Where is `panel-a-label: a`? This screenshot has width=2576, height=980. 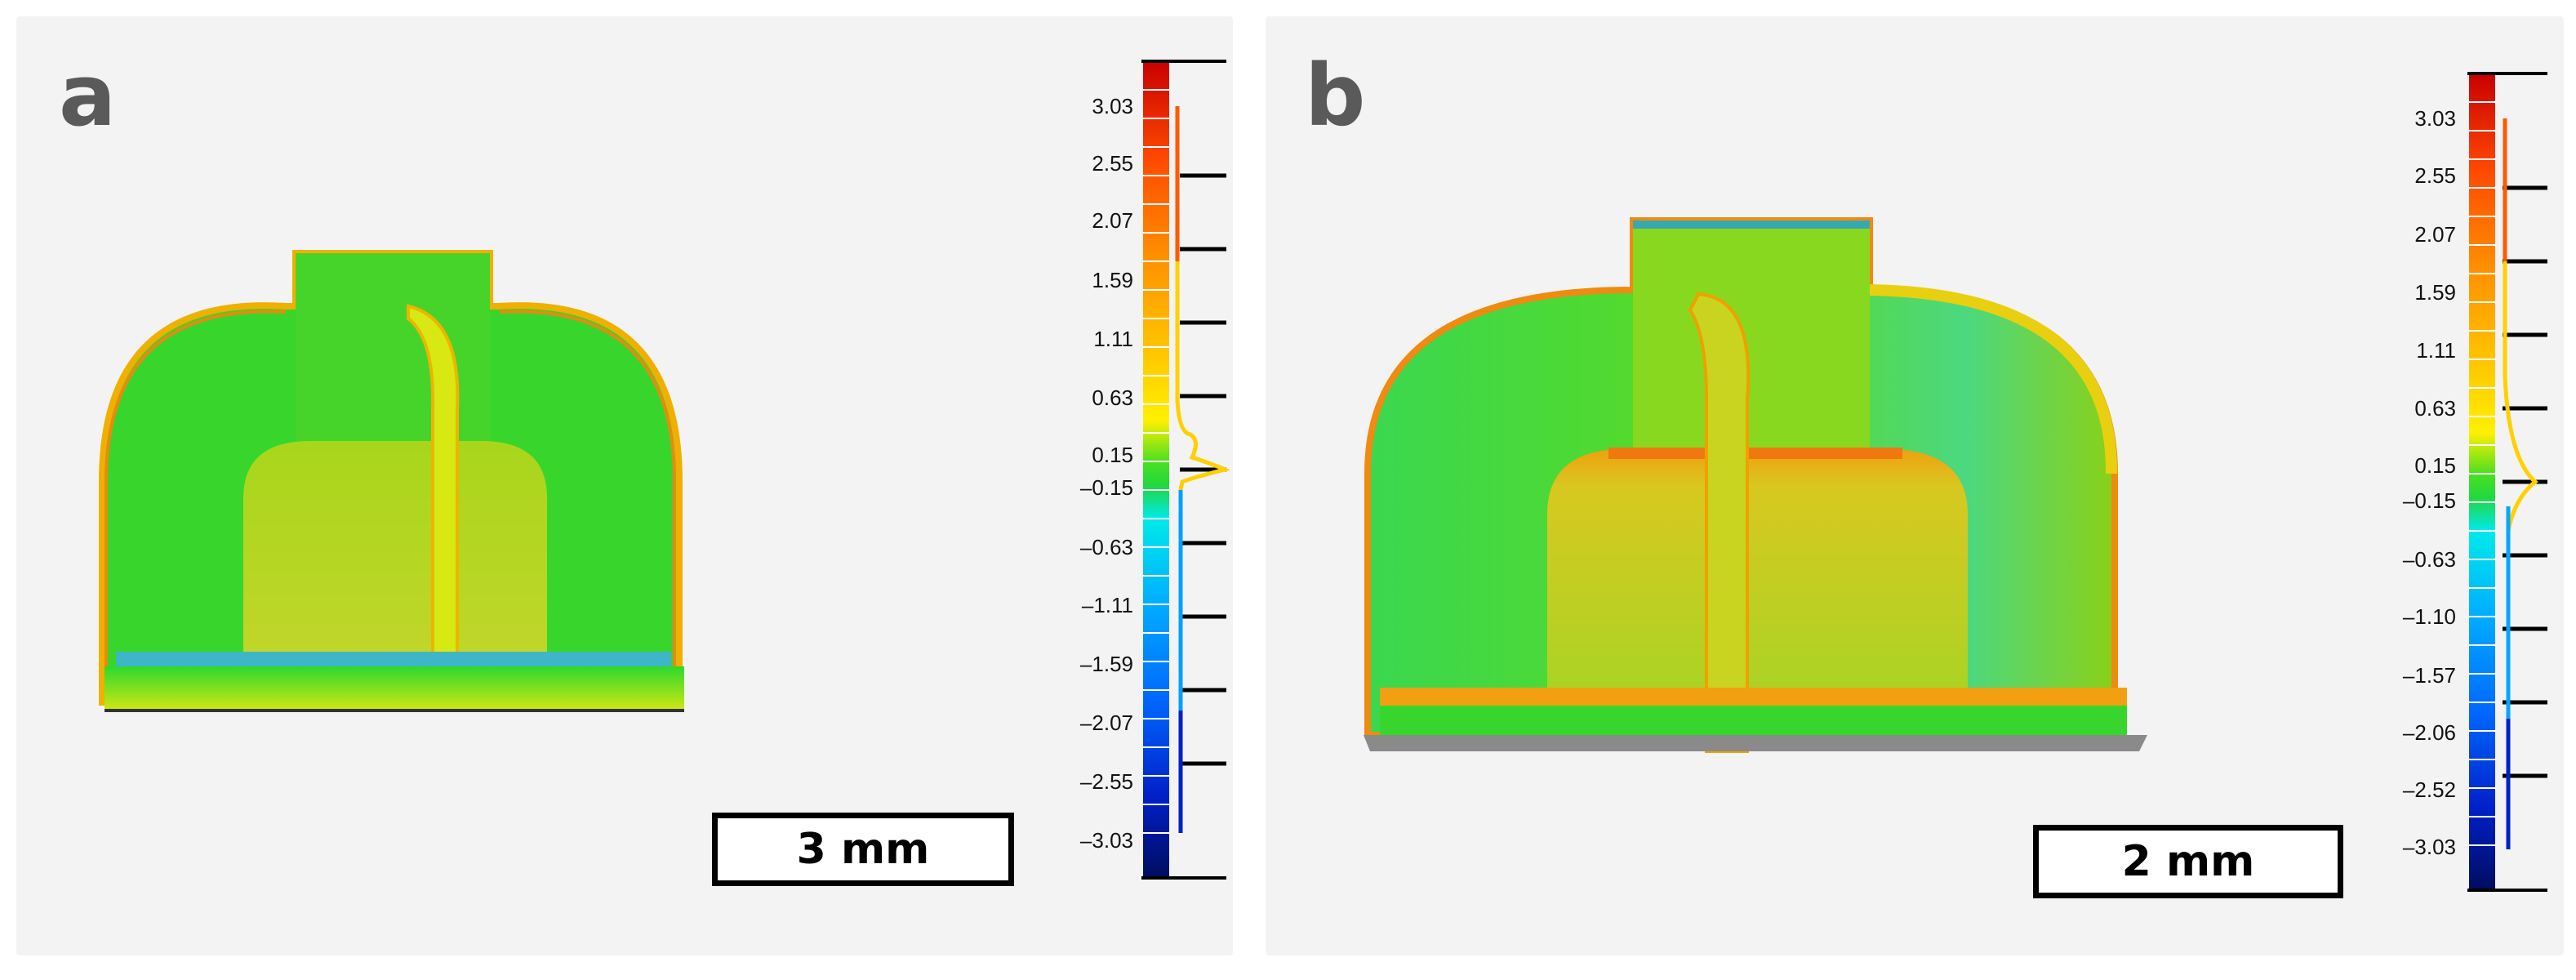
panel-a-label: a is located at coordinates (88, 95).